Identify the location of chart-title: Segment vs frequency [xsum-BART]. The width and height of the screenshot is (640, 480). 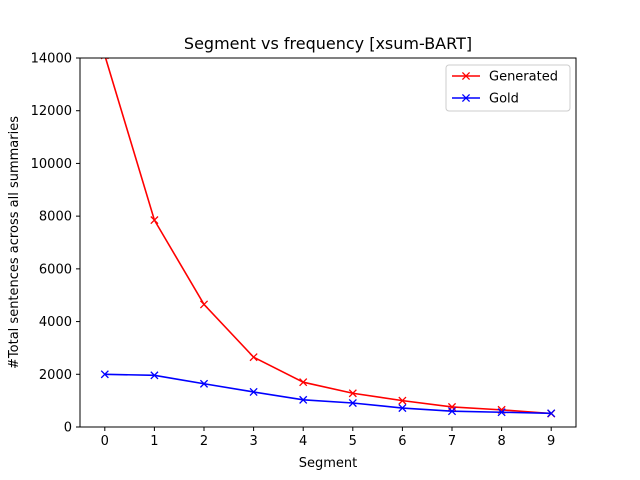
(328, 43).